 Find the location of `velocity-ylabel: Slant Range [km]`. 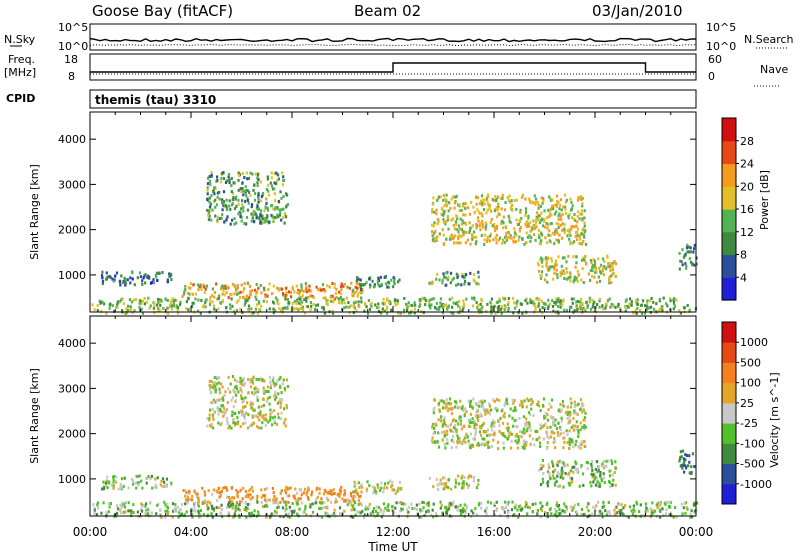

velocity-ylabel: Slant Range [km] is located at coordinates (34, 416).